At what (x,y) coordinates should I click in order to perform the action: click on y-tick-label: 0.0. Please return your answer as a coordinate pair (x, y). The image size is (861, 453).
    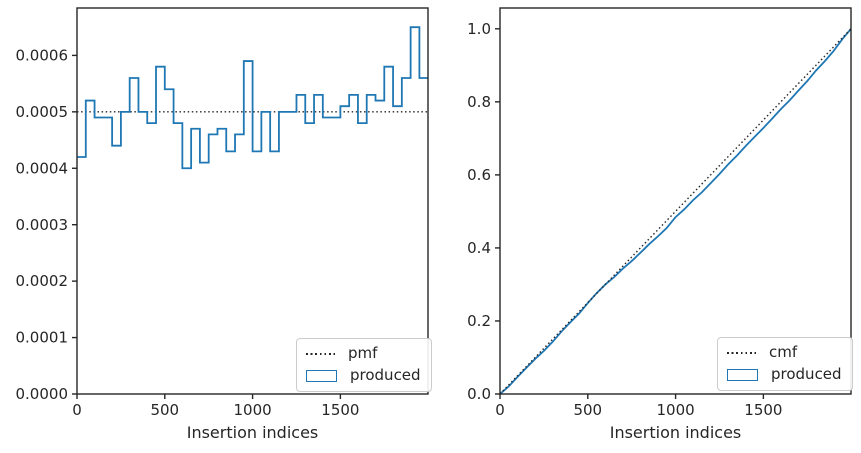
    Looking at the image, I should click on (479, 394).